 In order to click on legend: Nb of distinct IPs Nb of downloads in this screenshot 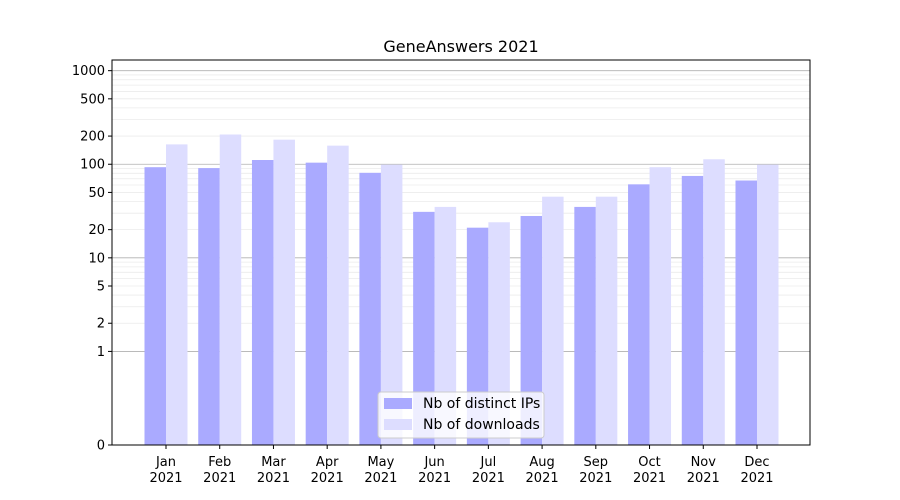, I will do `click(461, 415)`.